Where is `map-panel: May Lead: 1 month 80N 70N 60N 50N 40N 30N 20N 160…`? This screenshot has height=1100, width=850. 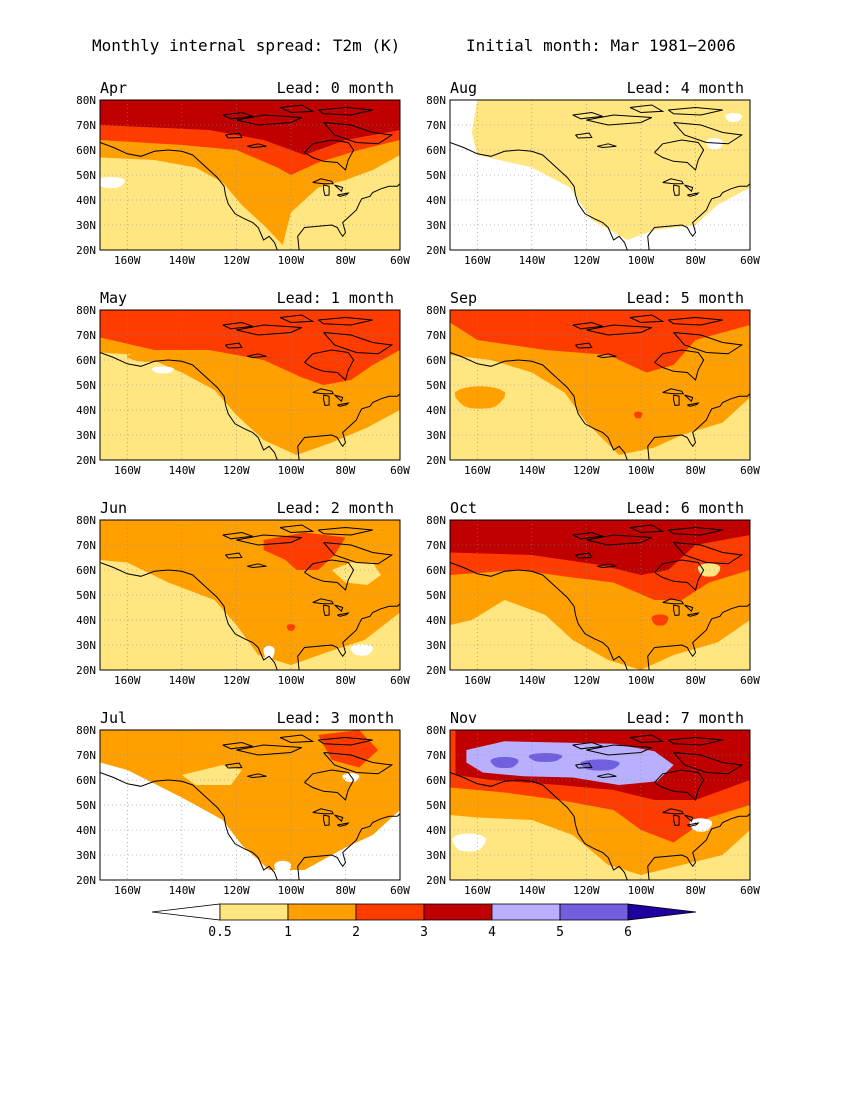
map-panel: May Lead: 1 month 80N 70N 60N 50N 40N 30N 20N 160… is located at coordinates (243, 383).